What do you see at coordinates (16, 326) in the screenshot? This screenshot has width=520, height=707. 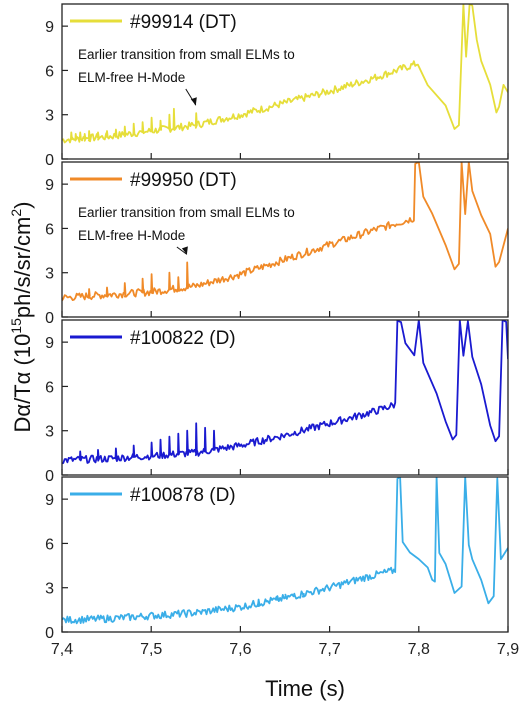 I see `y-label-exp1: 15` at bounding box center [16, 326].